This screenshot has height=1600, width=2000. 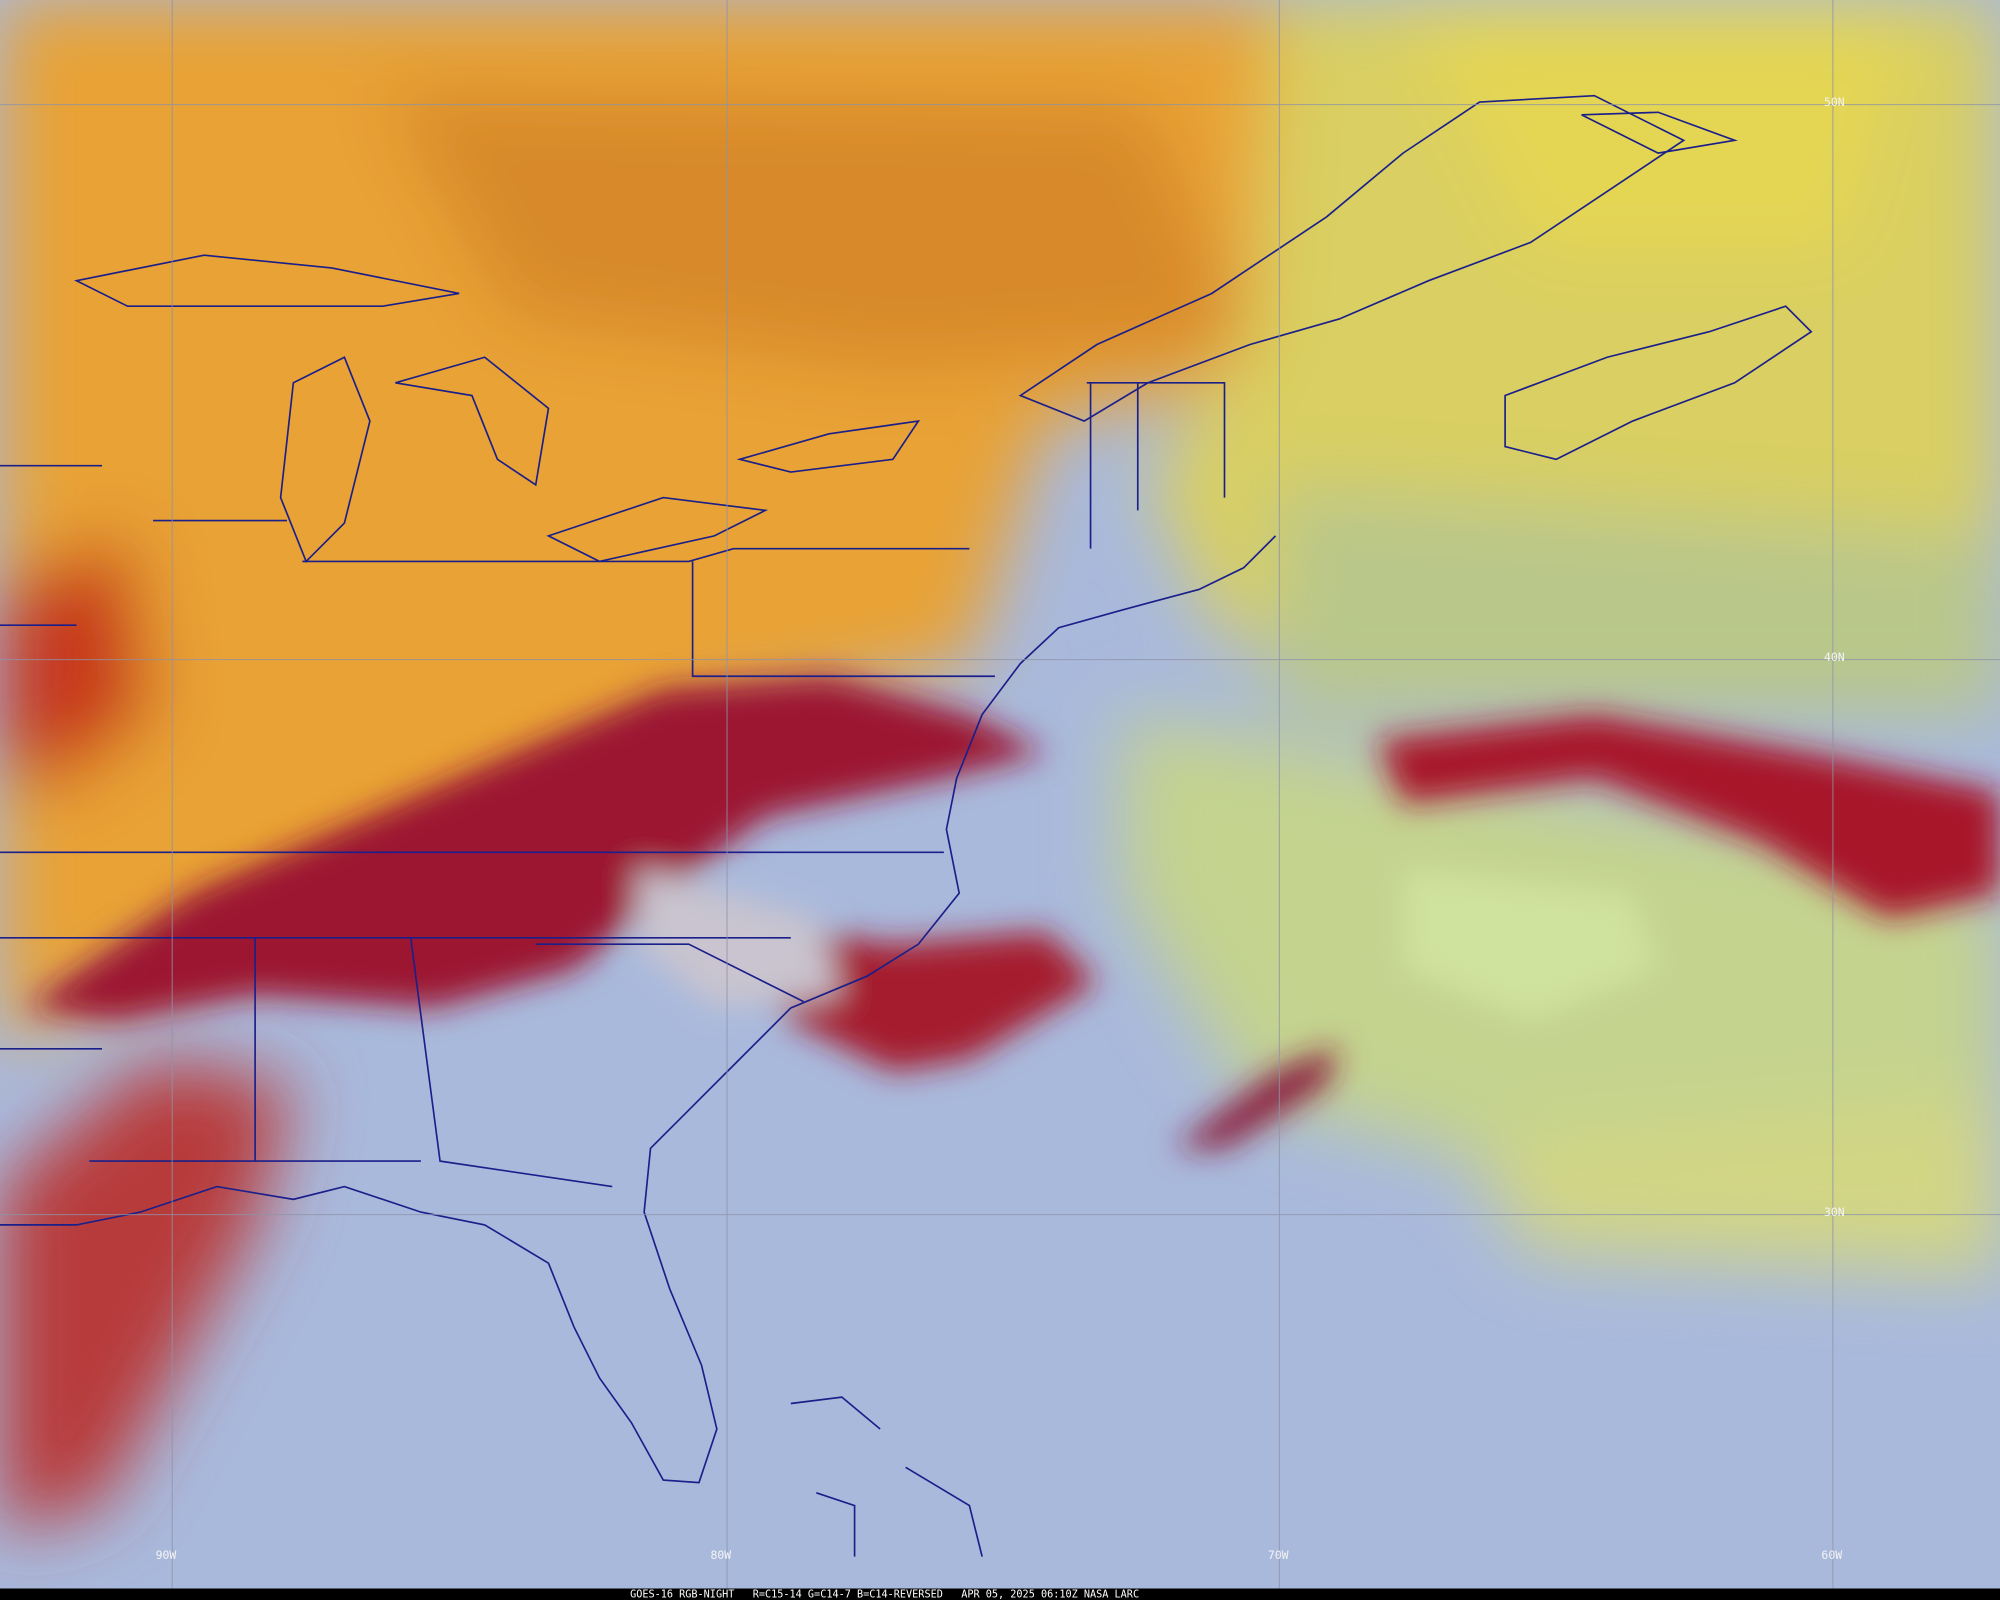 I want to click on lon-label: 90W, so click(x=166, y=1555).